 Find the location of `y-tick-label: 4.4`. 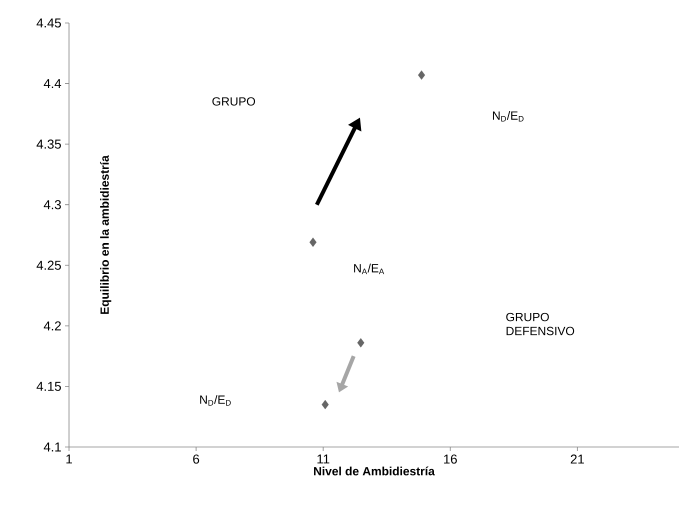

y-tick-label: 4.4 is located at coordinates (53, 83).